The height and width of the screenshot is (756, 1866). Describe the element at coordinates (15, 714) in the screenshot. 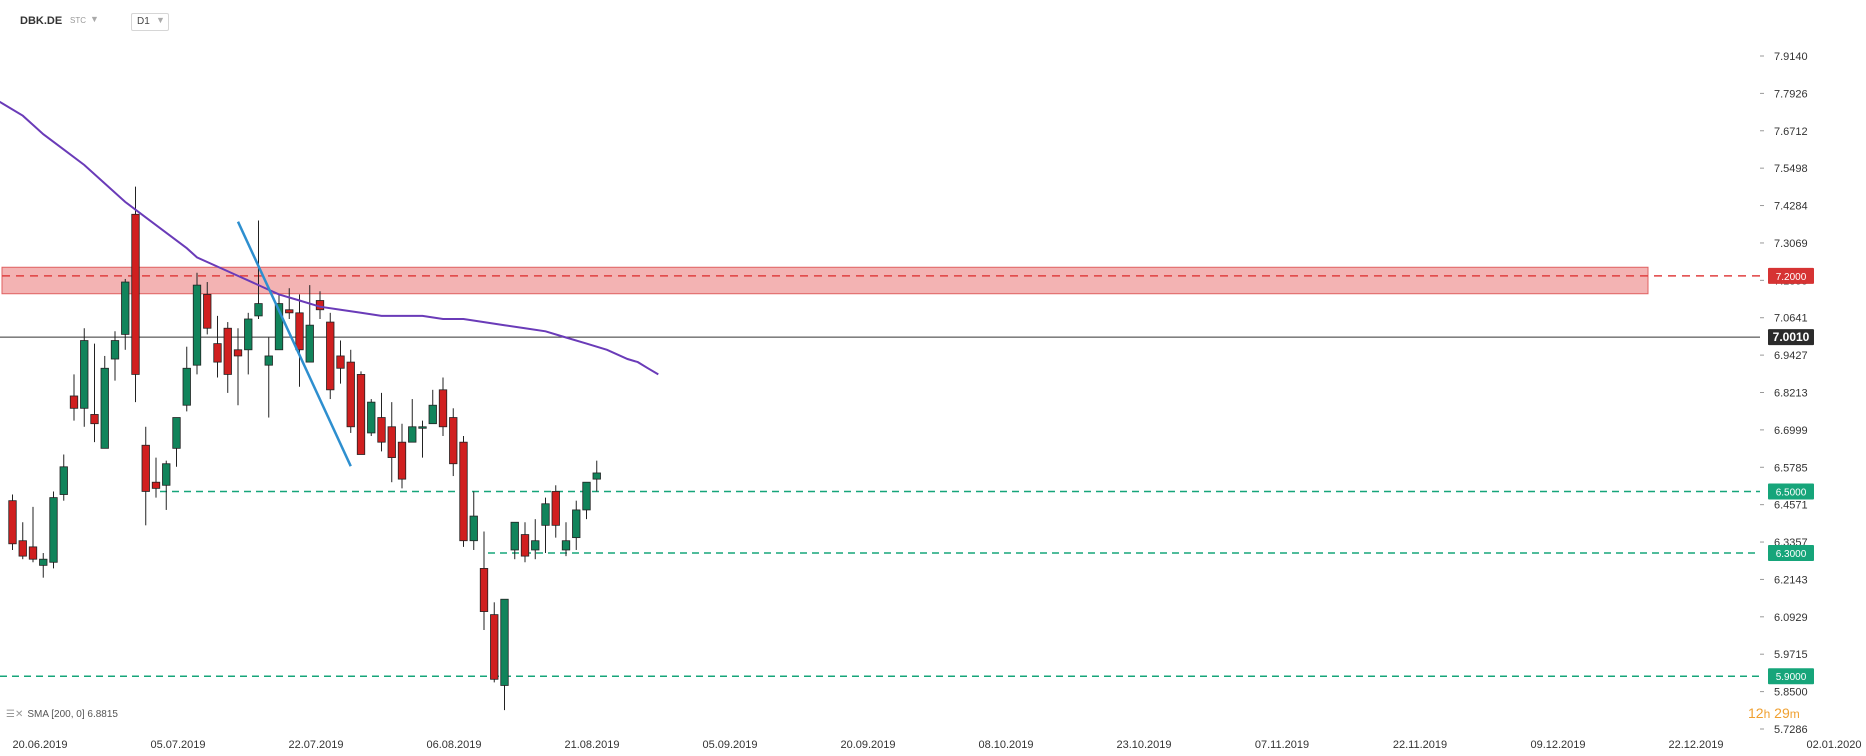

I see `indicator-settings-icon: ☰✕` at that location.